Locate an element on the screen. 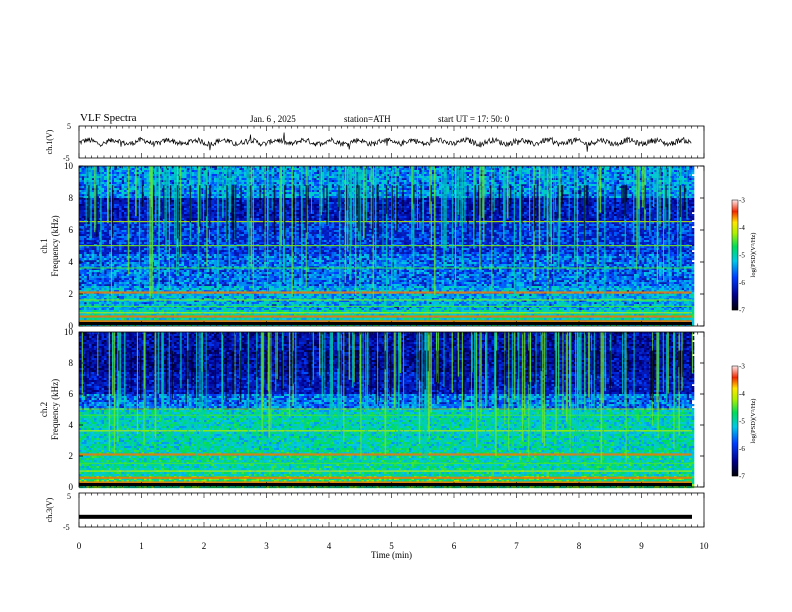  ch1-colorbar-tick: -7 is located at coordinates (742, 311).